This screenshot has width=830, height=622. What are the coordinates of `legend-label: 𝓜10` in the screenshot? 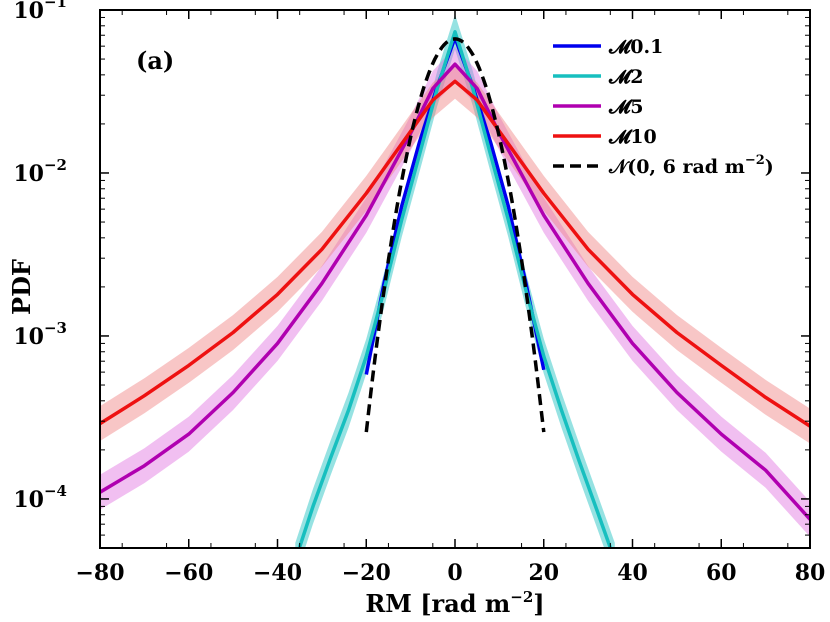 It's located at (632, 137).